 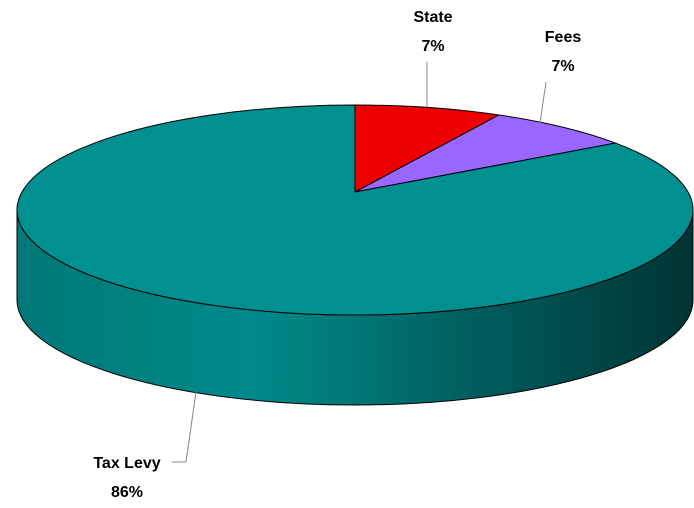 What do you see at coordinates (563, 37) in the screenshot?
I see `category-label: Fees` at bounding box center [563, 37].